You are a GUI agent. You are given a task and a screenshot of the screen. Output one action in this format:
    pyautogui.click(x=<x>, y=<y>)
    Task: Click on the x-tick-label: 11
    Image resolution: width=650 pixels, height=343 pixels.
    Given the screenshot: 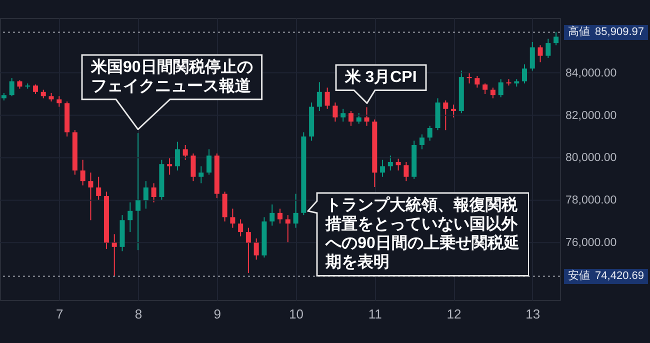 What is the action you would take?
    pyautogui.click(x=375, y=314)
    